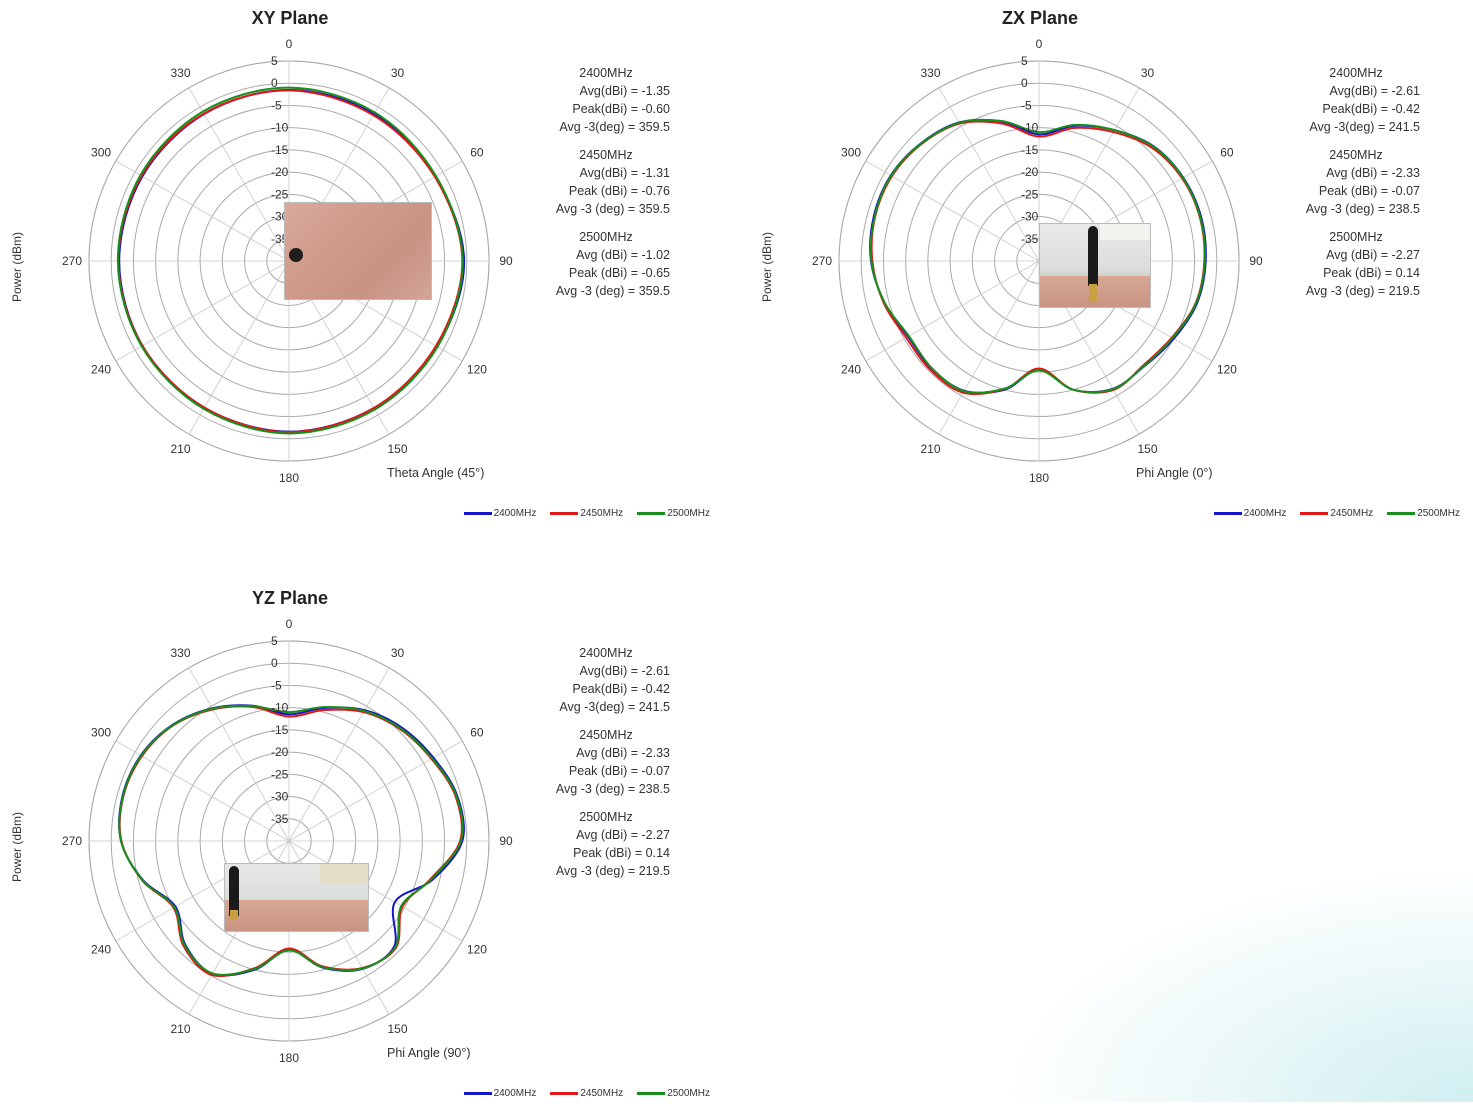  Describe the element at coordinates (296, 255) in the screenshot. I see `antenna-hole` at that location.